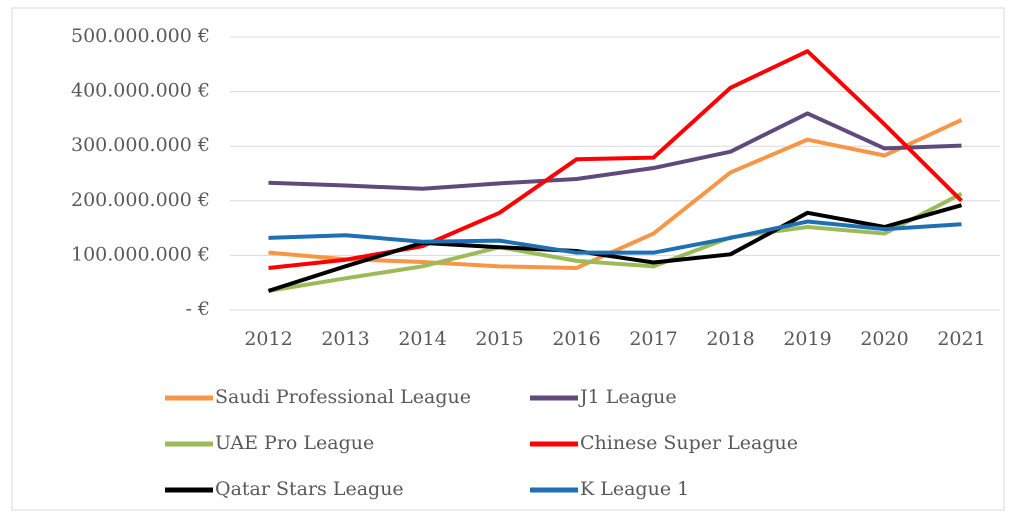  Describe the element at coordinates (309, 489) in the screenshot. I see `legend-label: Qatar Stars League` at that location.